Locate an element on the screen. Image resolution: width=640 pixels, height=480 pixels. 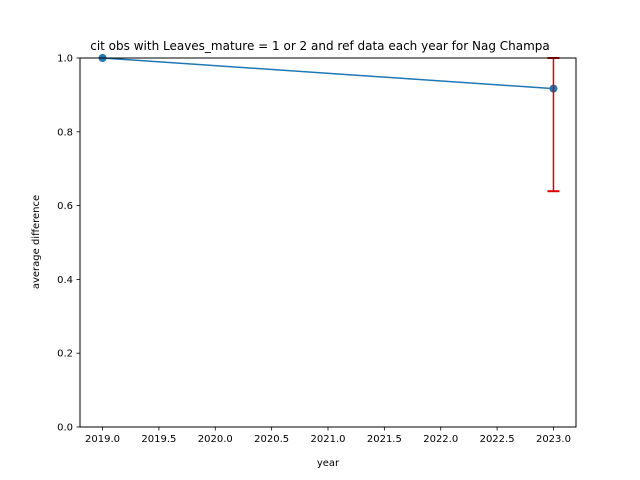
x-tick-label: 2020.5 is located at coordinates (271, 439).